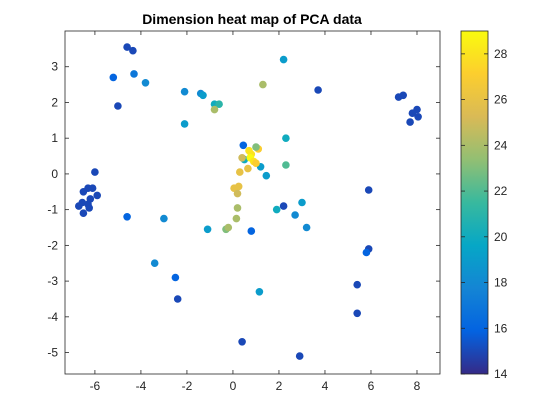  Describe the element at coordinates (501, 328) in the screenshot. I see `colorbar-tick-label: 16` at that location.